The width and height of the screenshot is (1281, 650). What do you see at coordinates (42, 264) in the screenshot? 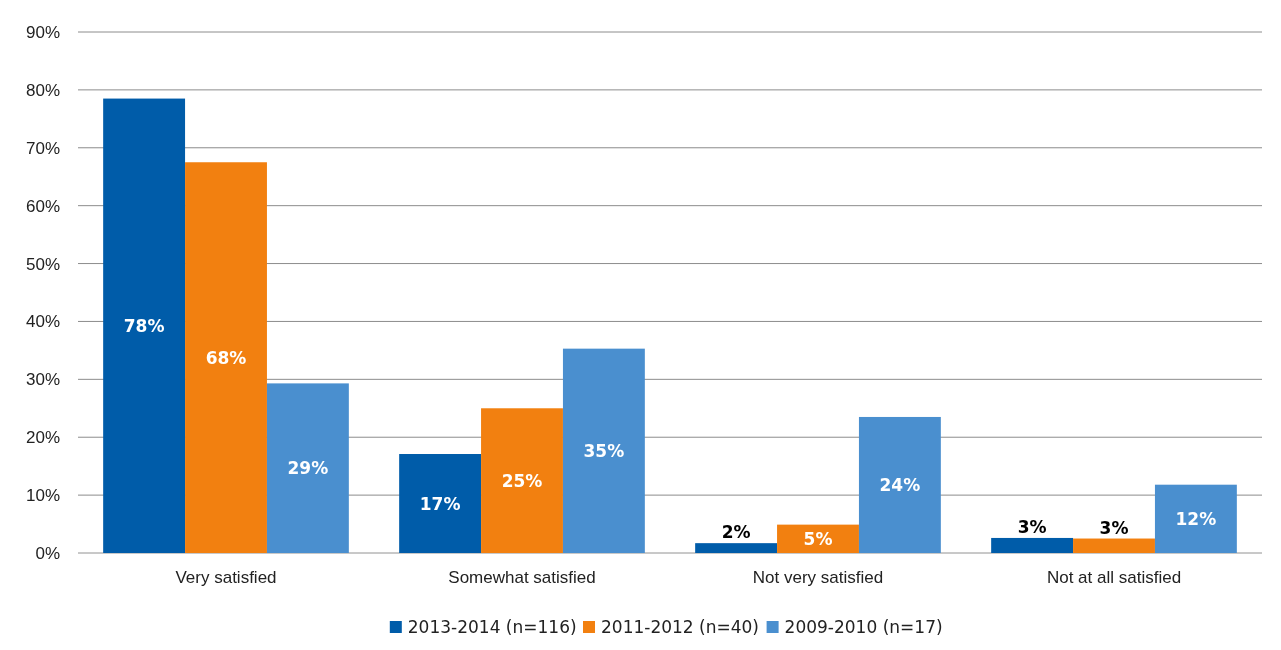
I see `y-tick-label: 50%` at bounding box center [42, 264].